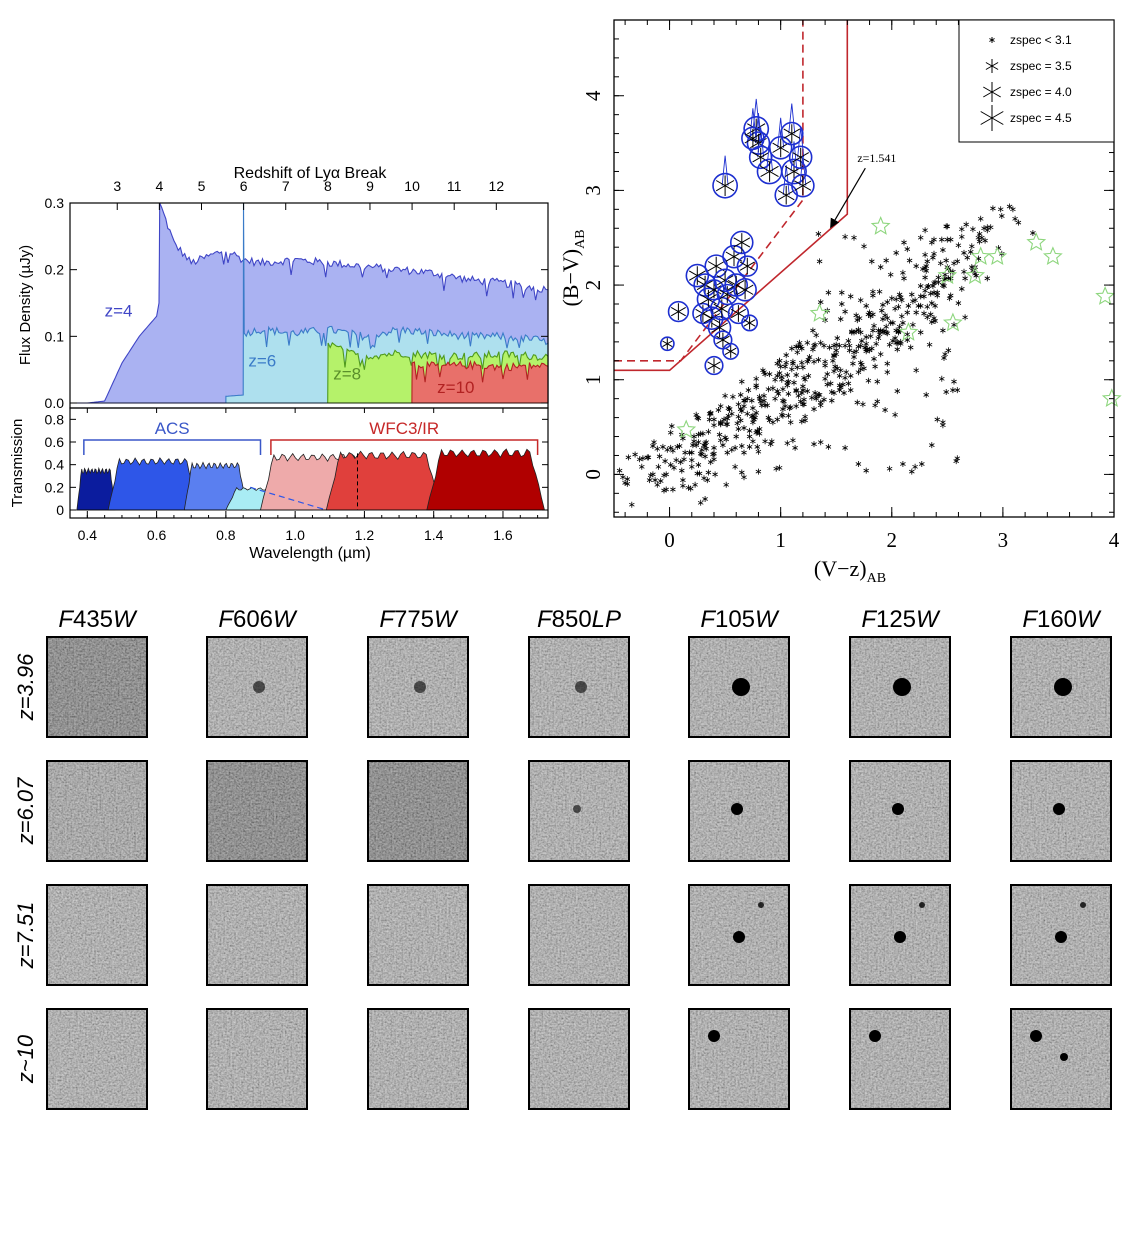 Image resolution: width=1134 pixels, height=1241 pixels. Describe the element at coordinates (709, 191) in the screenshot. I see `selection-dashed-line` at that location.